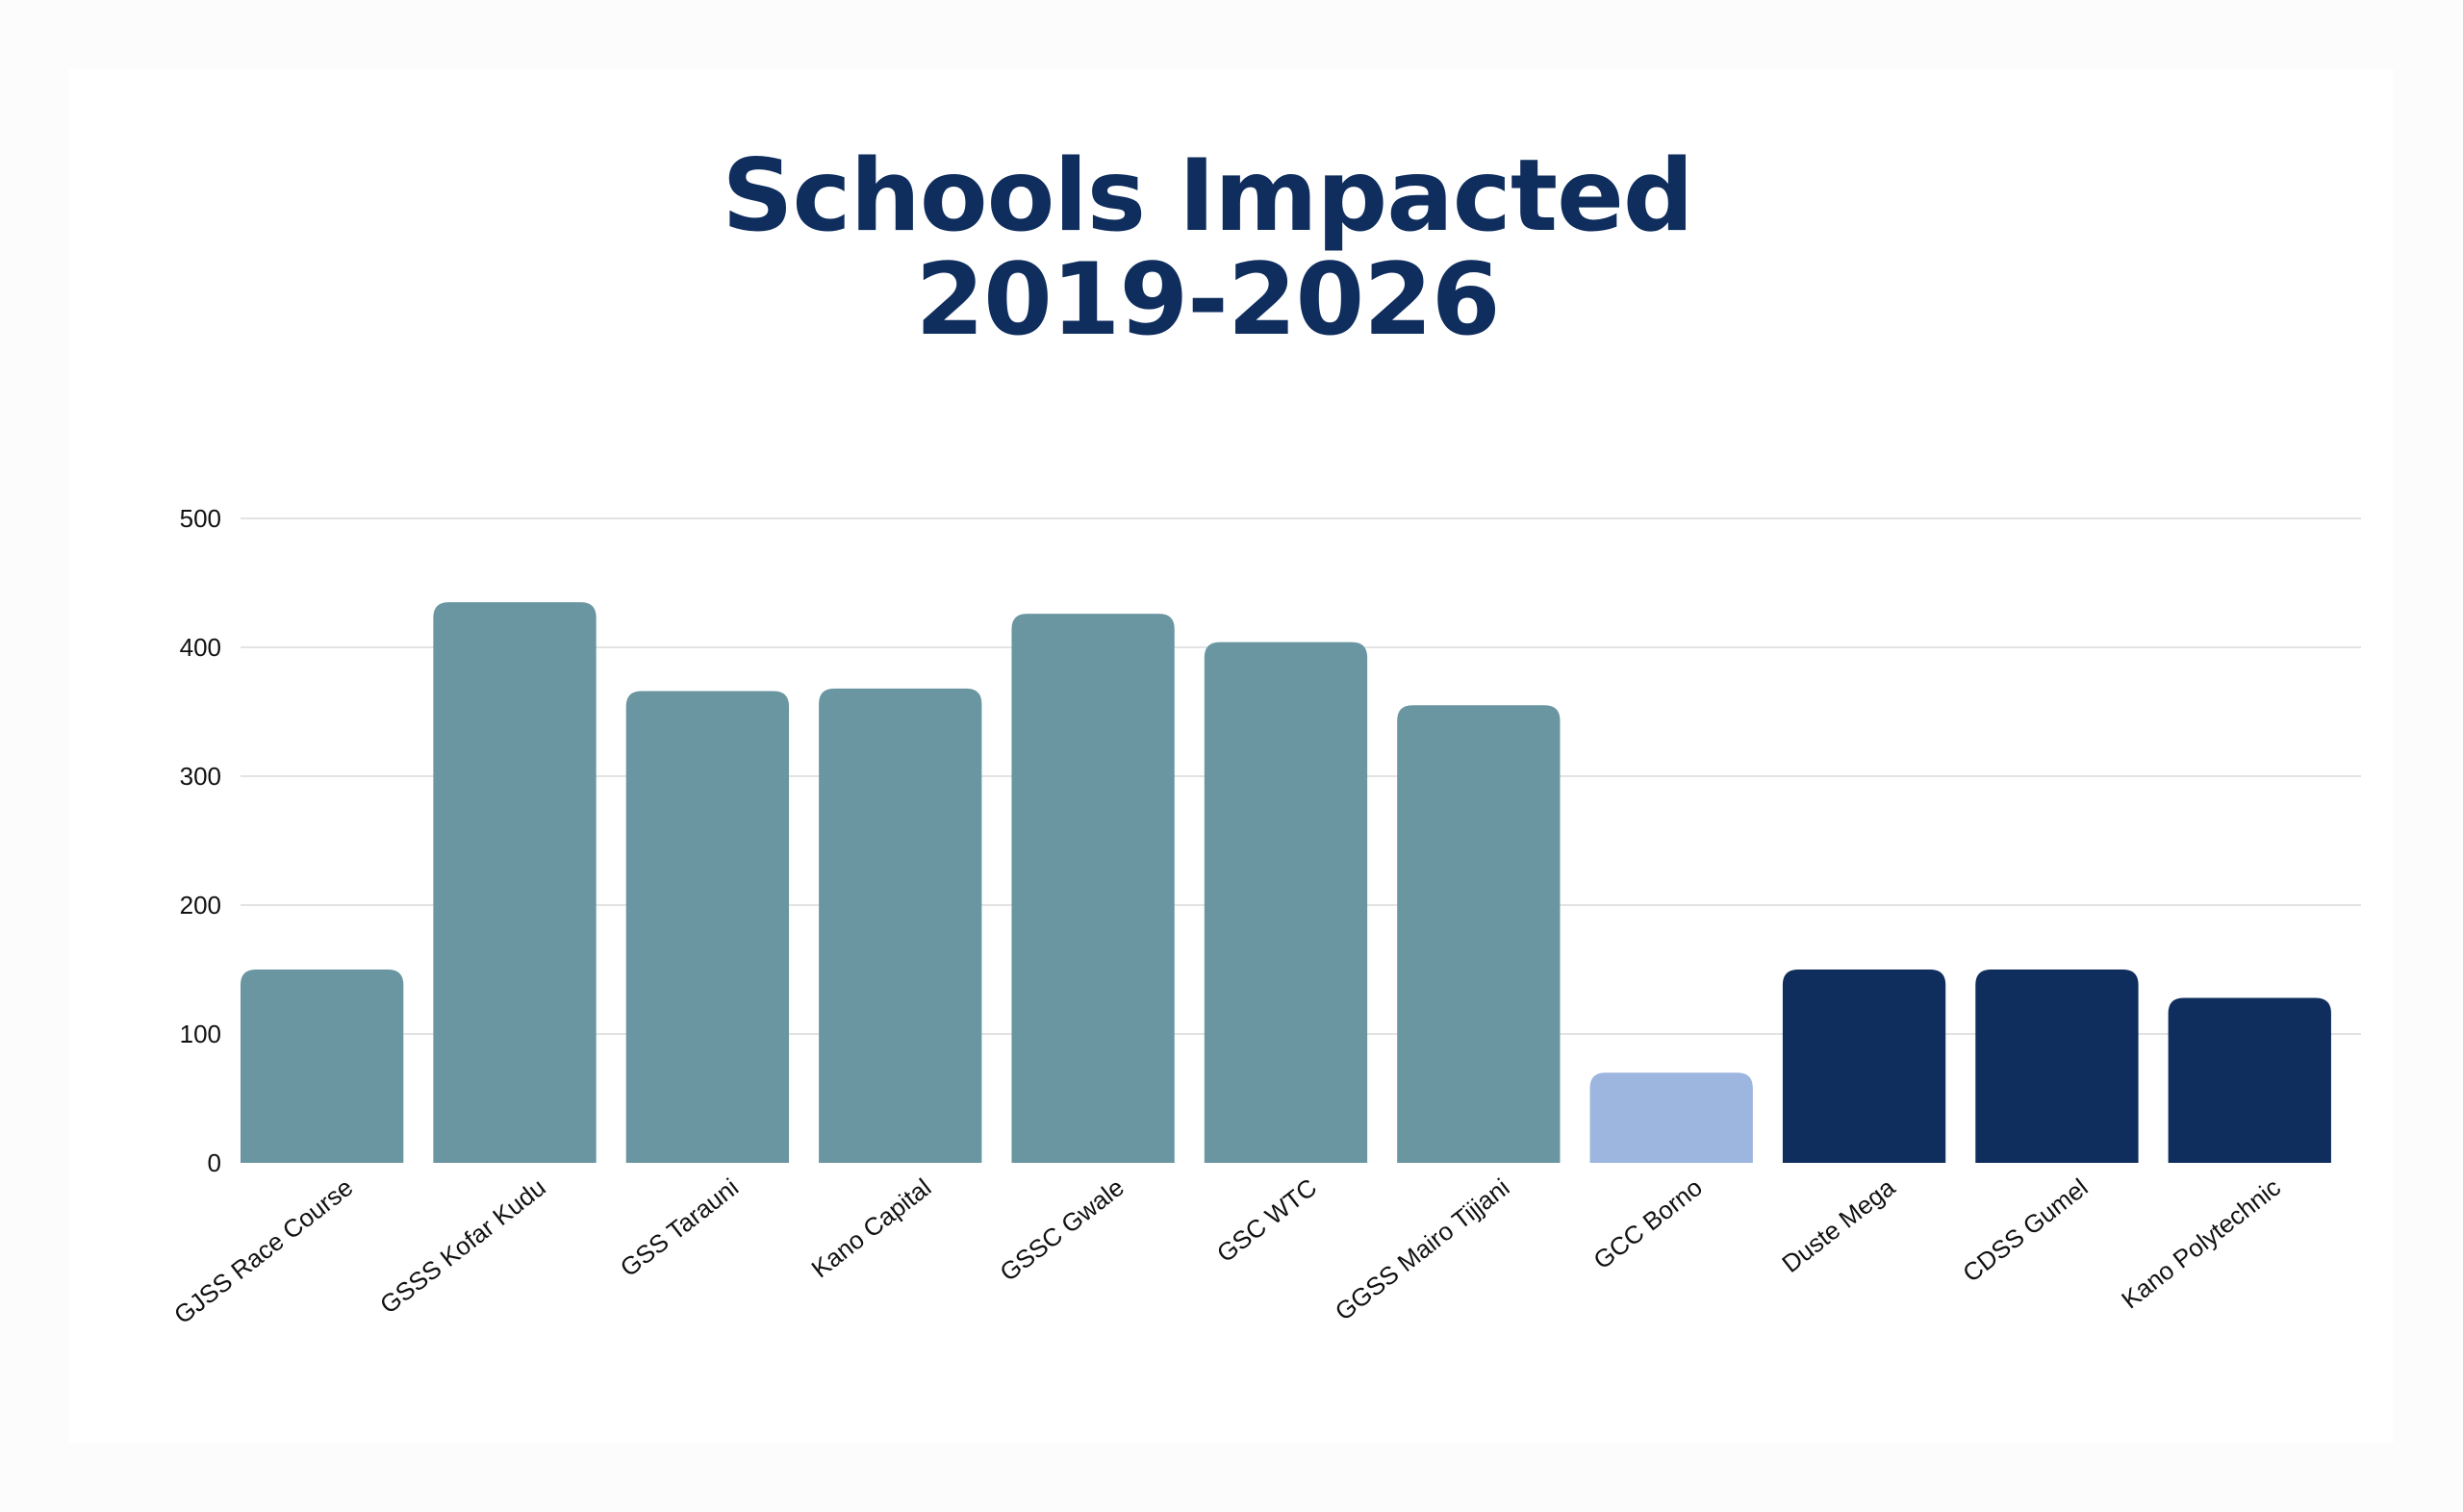  What do you see at coordinates (214, 1163) in the screenshot?
I see `y-tick-label: 0` at bounding box center [214, 1163].